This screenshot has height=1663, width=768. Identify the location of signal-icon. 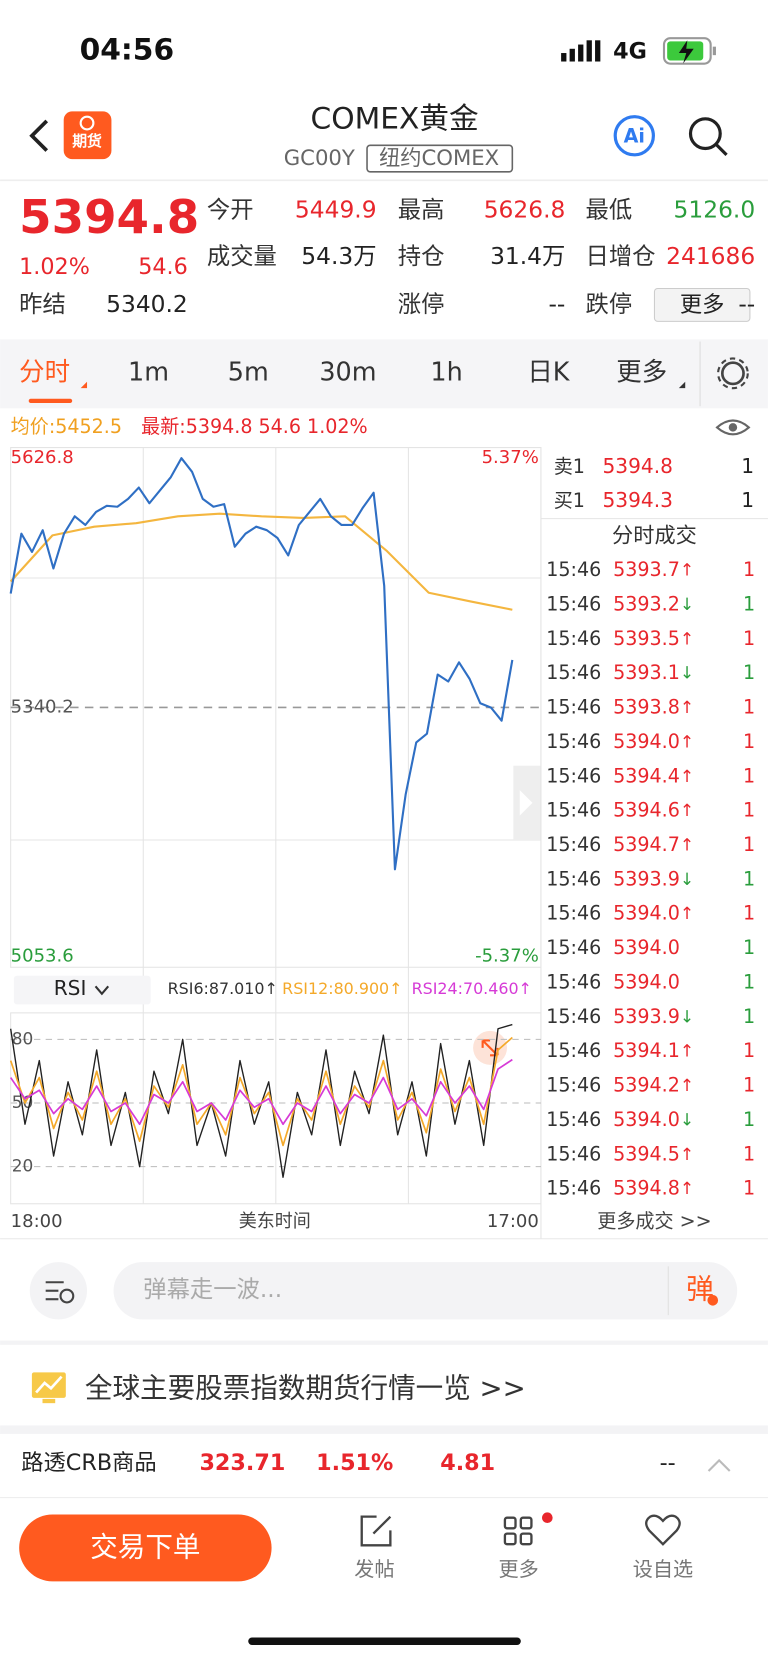
(581, 51).